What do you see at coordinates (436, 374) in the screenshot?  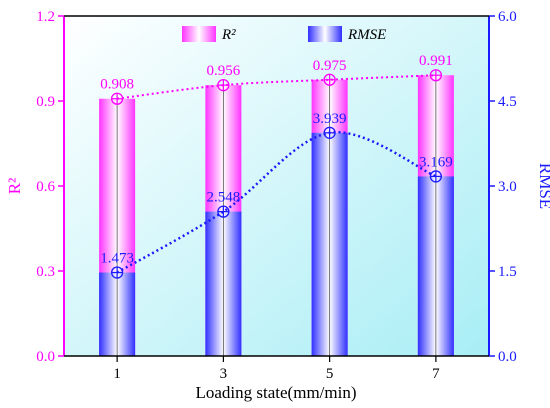 I see `x-tick-label-7: 7` at bounding box center [436, 374].